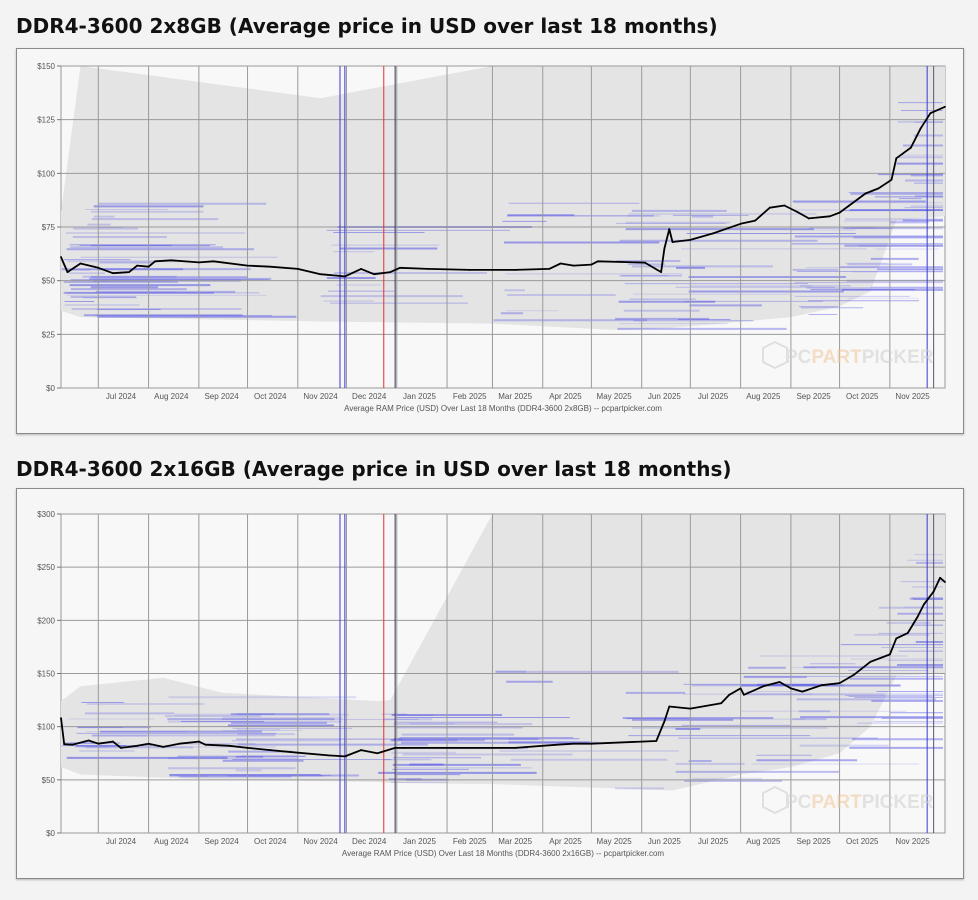 This screenshot has width=978, height=900. Describe the element at coordinates (270, 396) in the screenshot. I see `x-tick-label: Oct 2024` at that location.